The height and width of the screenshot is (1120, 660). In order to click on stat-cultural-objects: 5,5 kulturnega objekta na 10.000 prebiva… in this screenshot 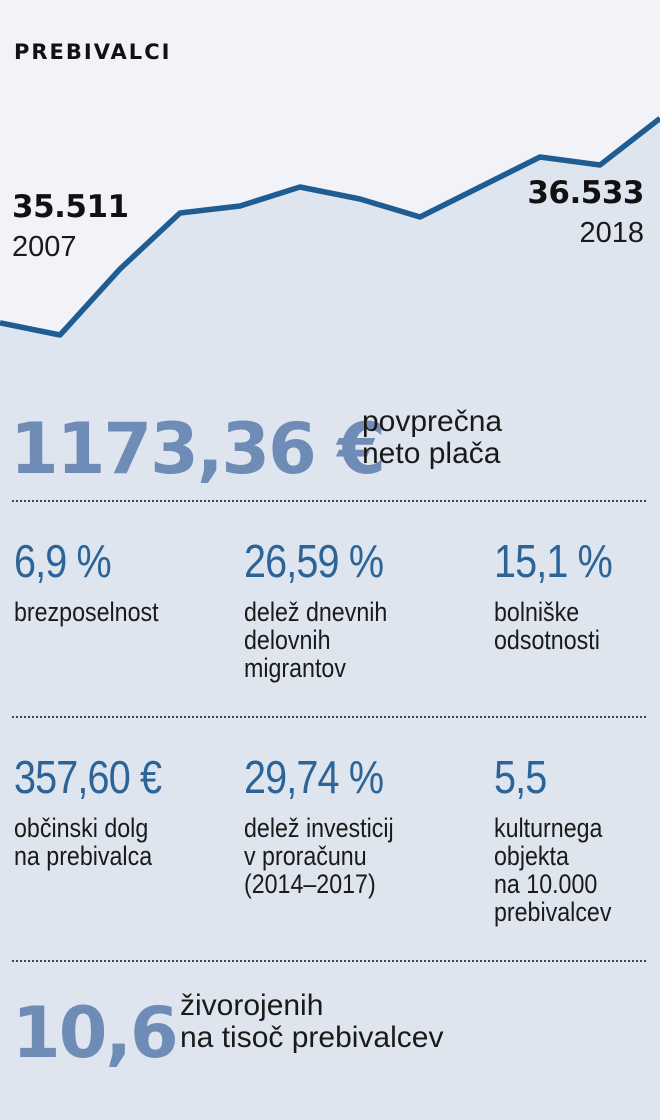, I will do `click(577, 840)`.